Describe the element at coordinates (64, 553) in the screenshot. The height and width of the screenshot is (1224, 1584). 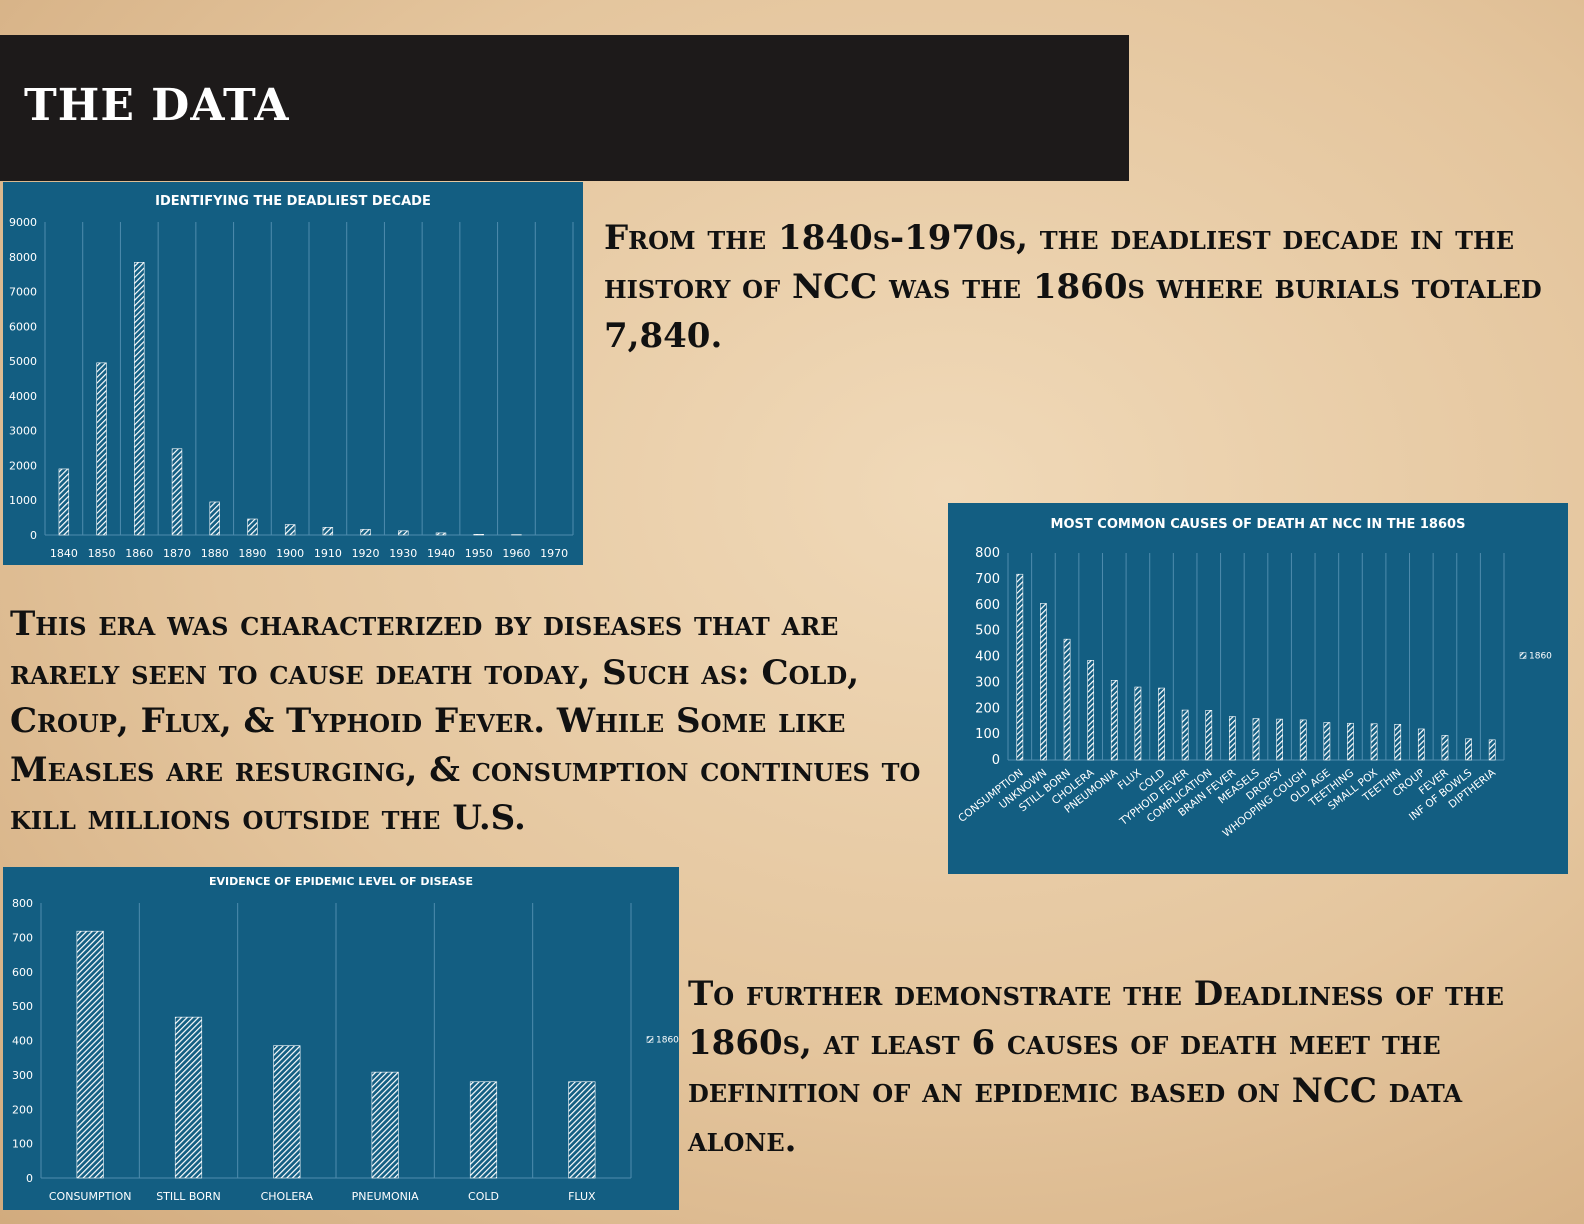
I see `x-tick-label: 1840` at that location.